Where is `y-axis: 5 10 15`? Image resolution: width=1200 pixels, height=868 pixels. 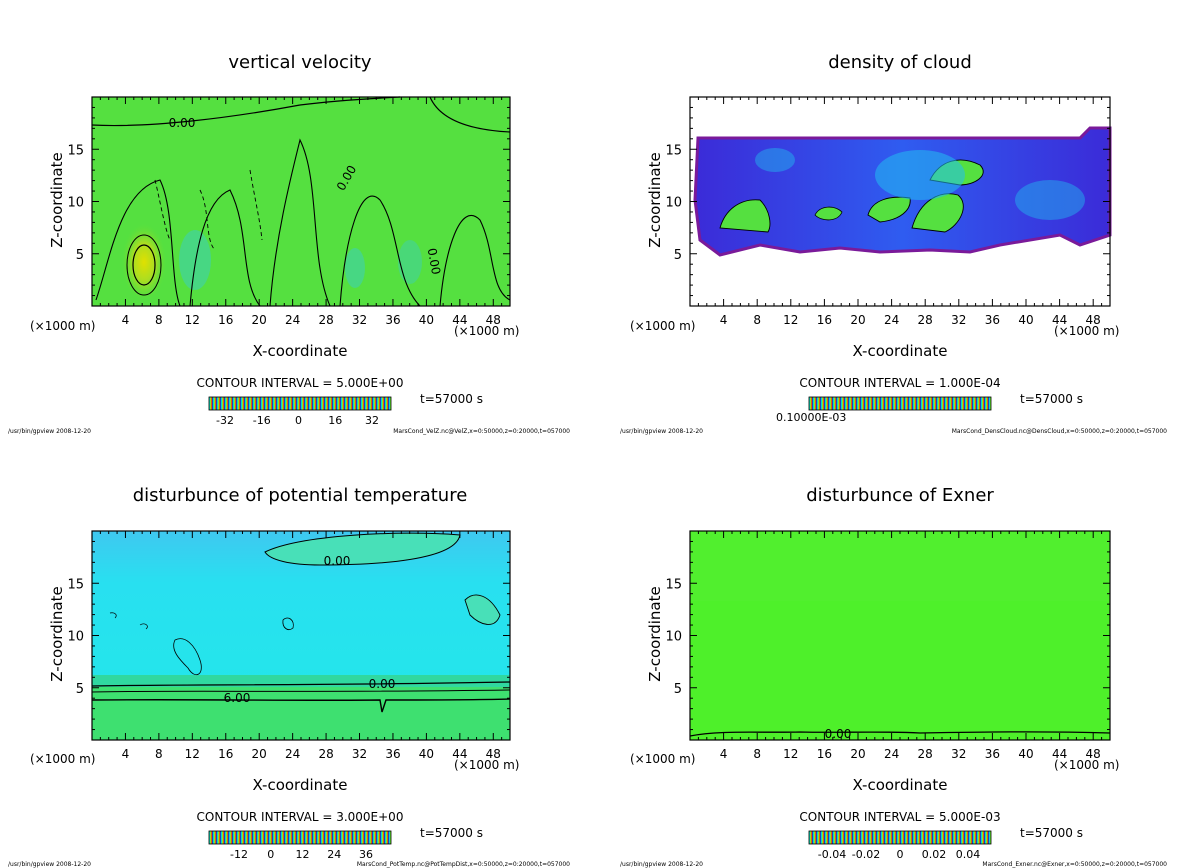
y-axis: 5 10 15 is located at coordinates (288, 201).